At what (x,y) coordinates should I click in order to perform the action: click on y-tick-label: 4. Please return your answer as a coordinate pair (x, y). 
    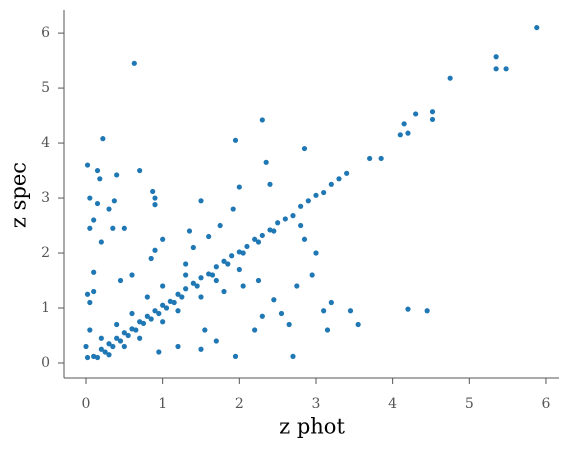
    Looking at the image, I should click on (45, 143).